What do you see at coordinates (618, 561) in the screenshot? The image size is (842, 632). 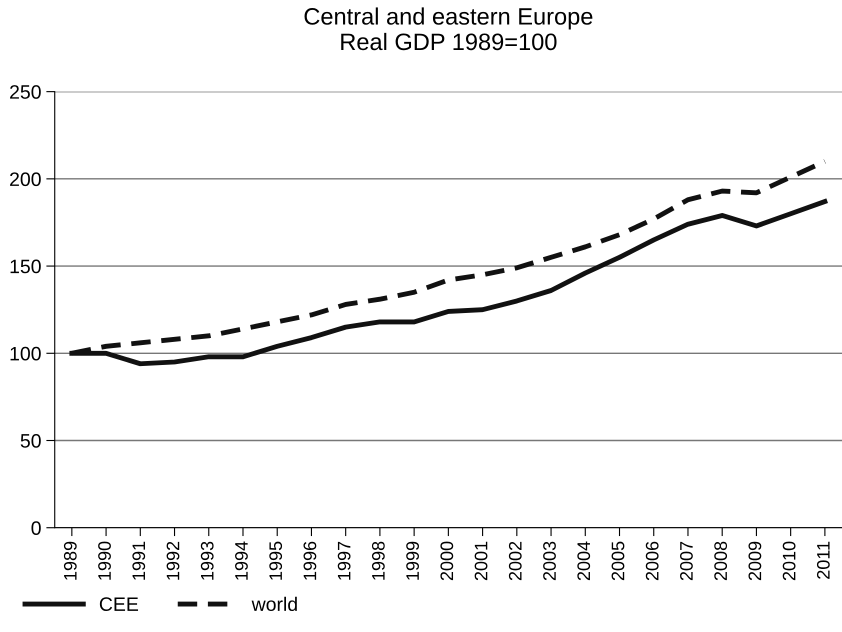 I see `x-tick-label: 2005` at bounding box center [618, 561].